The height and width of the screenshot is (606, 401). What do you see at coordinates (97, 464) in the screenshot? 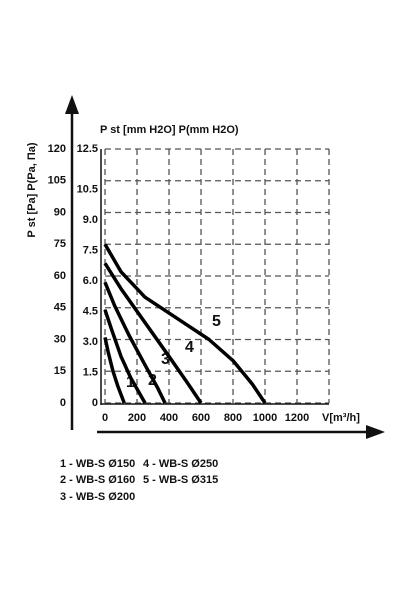
I see `legend-entry: 1 - WB-S Ø150` at bounding box center [97, 464].